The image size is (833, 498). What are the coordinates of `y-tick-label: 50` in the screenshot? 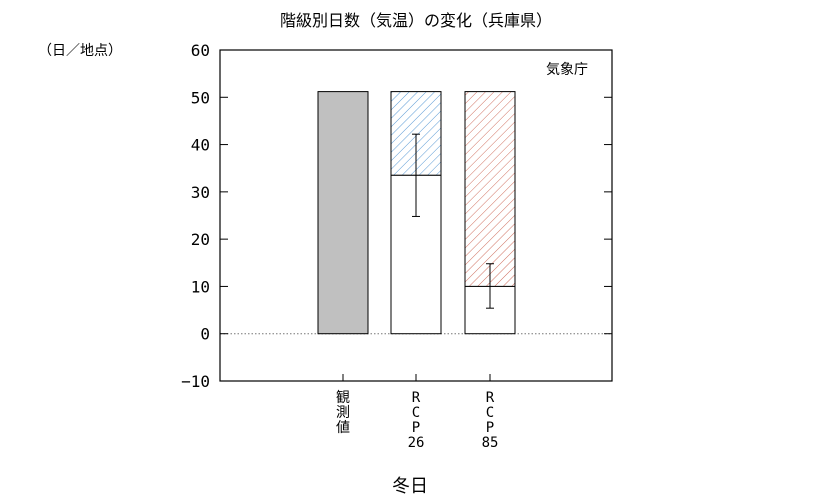 It's located at (200, 97).